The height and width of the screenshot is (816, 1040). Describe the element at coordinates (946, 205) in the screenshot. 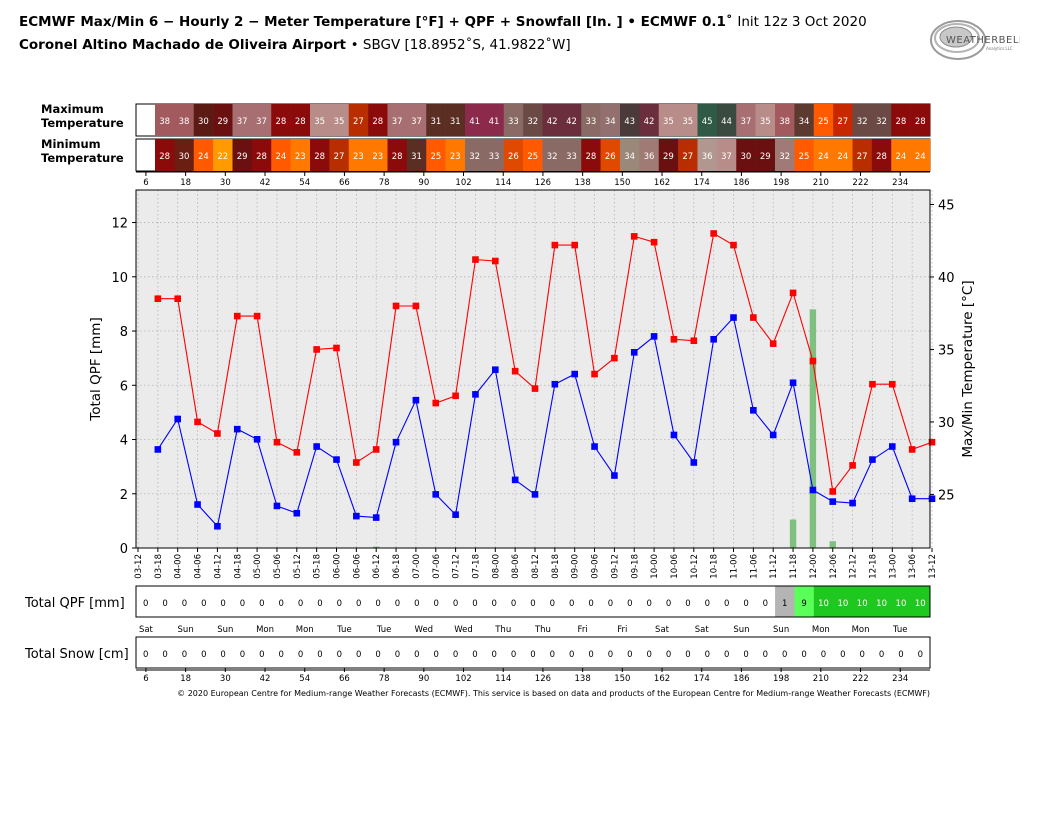

I see `y2-tick-label: 45` at that location.